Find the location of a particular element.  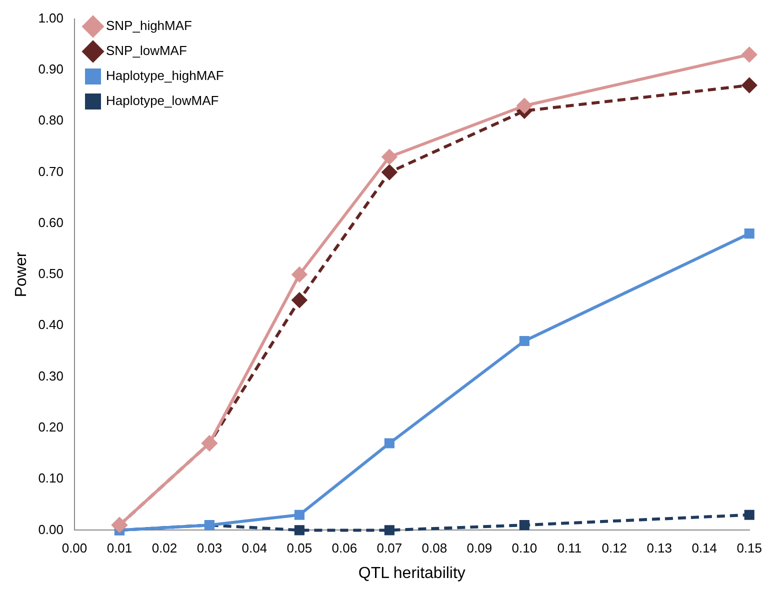

legend-label: Haplotype_lowMAF is located at coordinates (162, 100).